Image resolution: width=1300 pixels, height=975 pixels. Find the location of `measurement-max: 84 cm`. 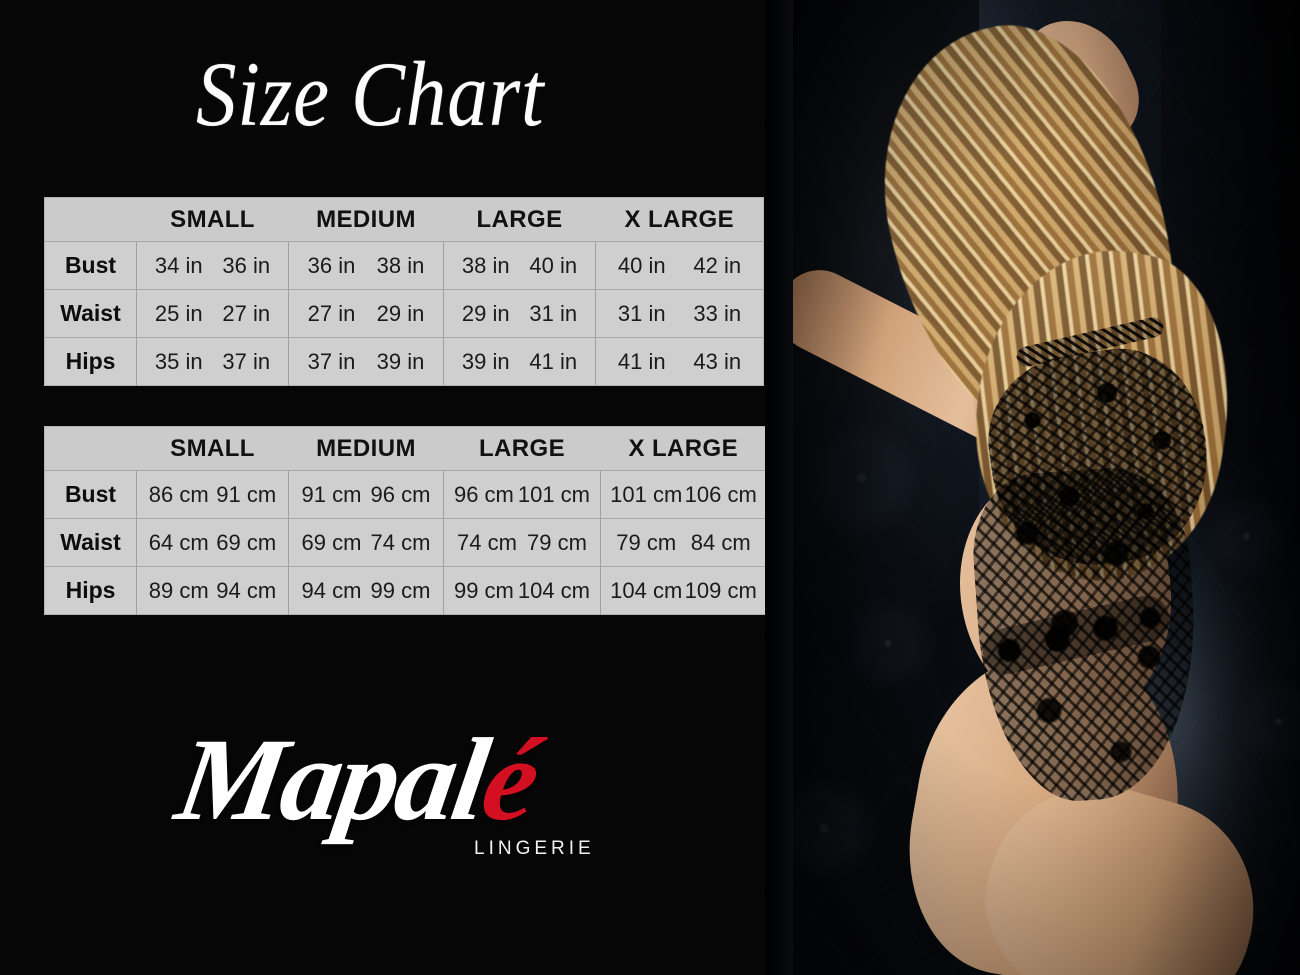

measurement-max: 84 cm is located at coordinates (720, 542).